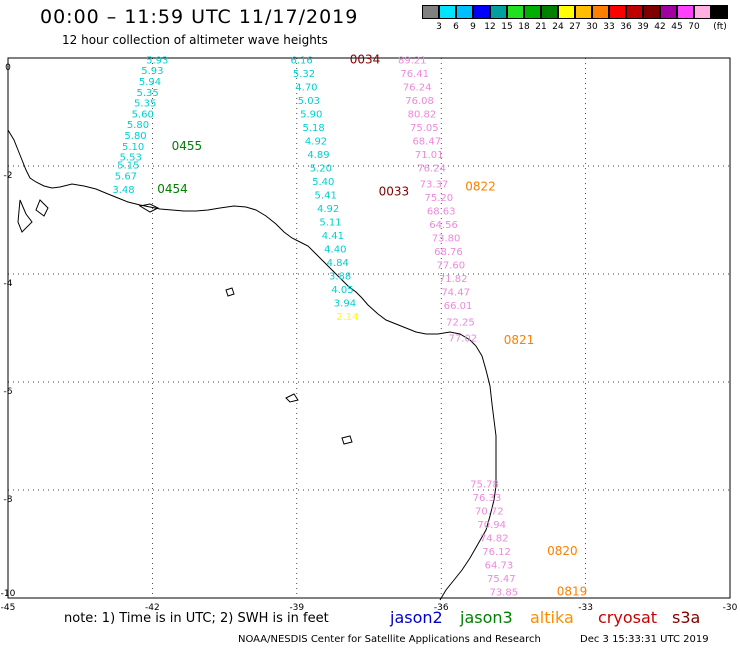 The image size is (740, 650). Describe the element at coordinates (8, 176) in the screenshot. I see `lat-tick-label: -2` at that location.